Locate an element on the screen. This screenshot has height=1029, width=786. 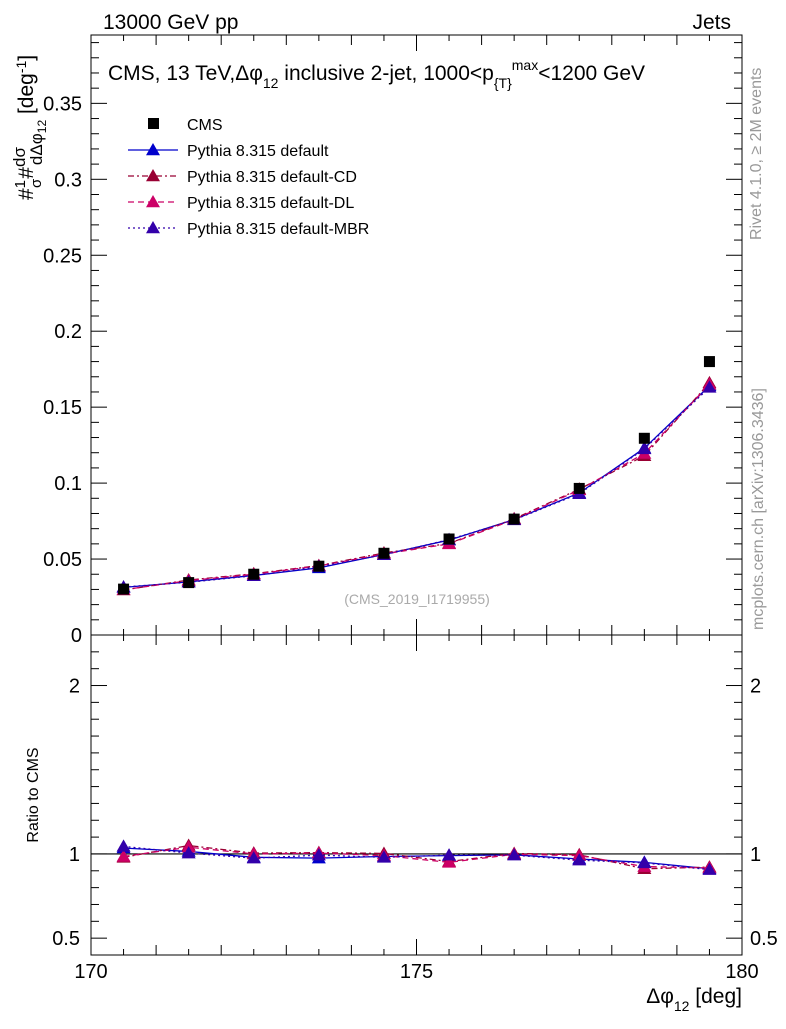
ratio-y-tick-label-right: 2 is located at coordinates (755, 687).